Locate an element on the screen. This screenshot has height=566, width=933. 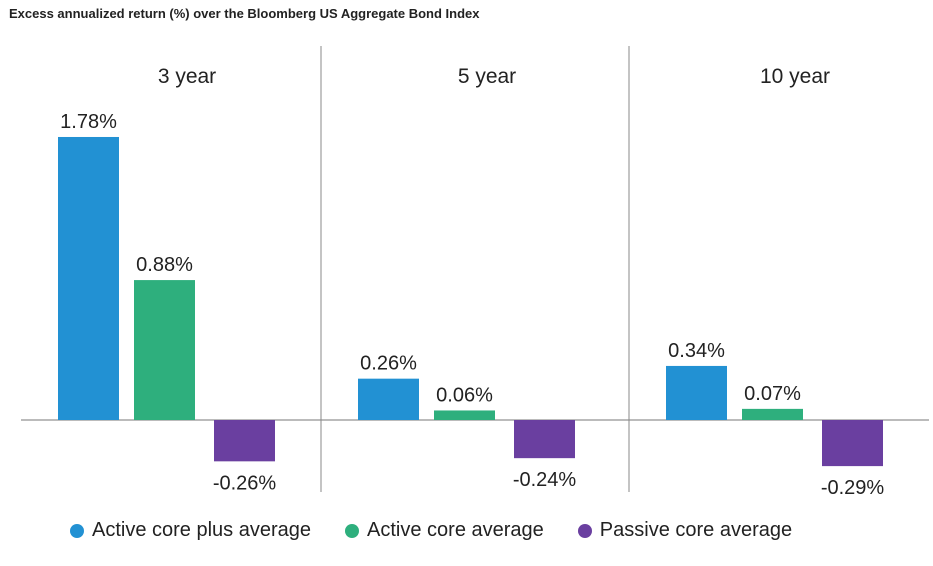
data-label-5-year-series-0: 0.26% is located at coordinates (388, 364).